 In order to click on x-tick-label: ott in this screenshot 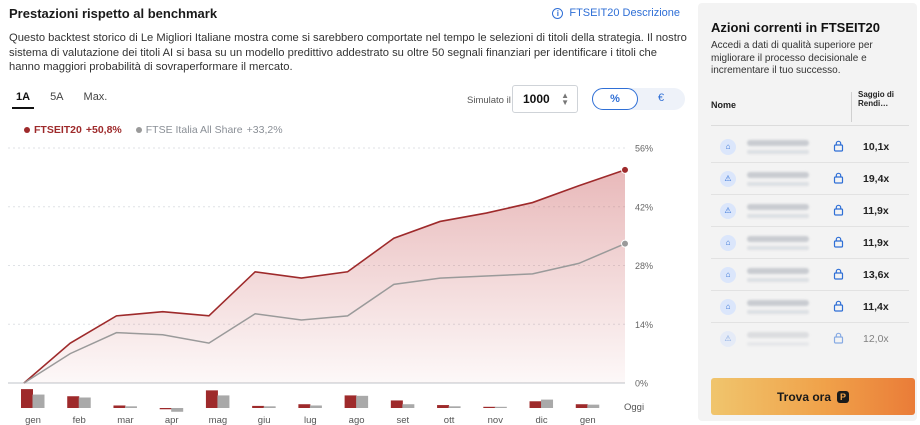, I will do `click(449, 420)`.